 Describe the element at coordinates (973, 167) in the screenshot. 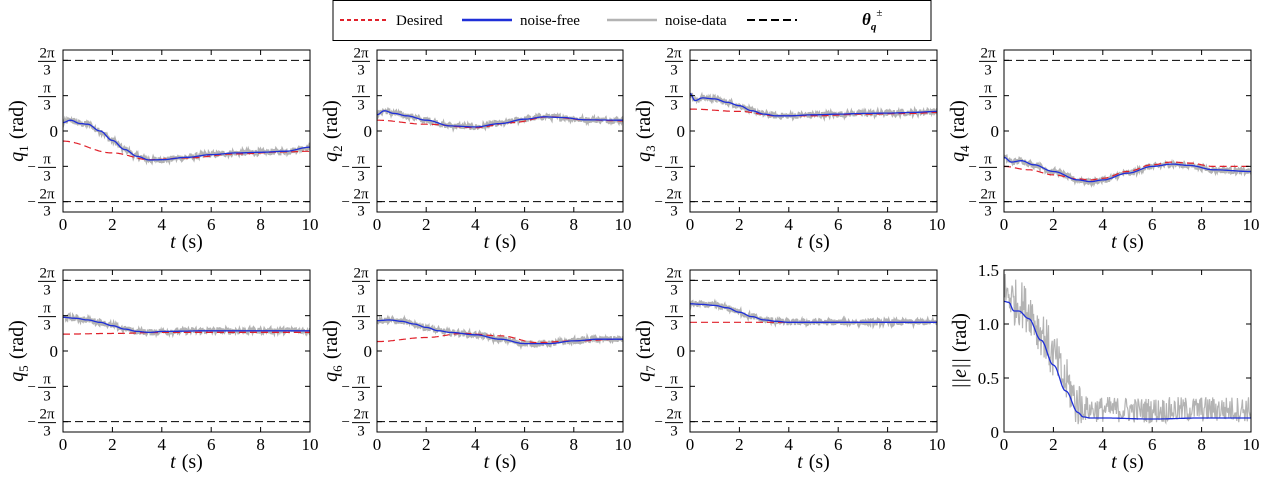

I see `y-tick-sign-q4-3: −` at that location.